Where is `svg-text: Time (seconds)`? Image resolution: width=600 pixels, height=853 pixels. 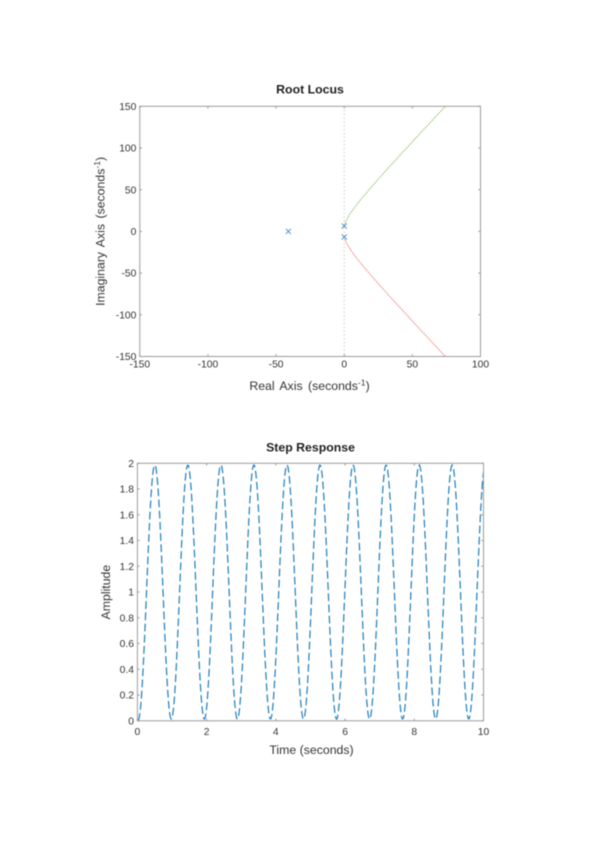 svg-text: Time (seconds) is located at coordinates (311, 750).